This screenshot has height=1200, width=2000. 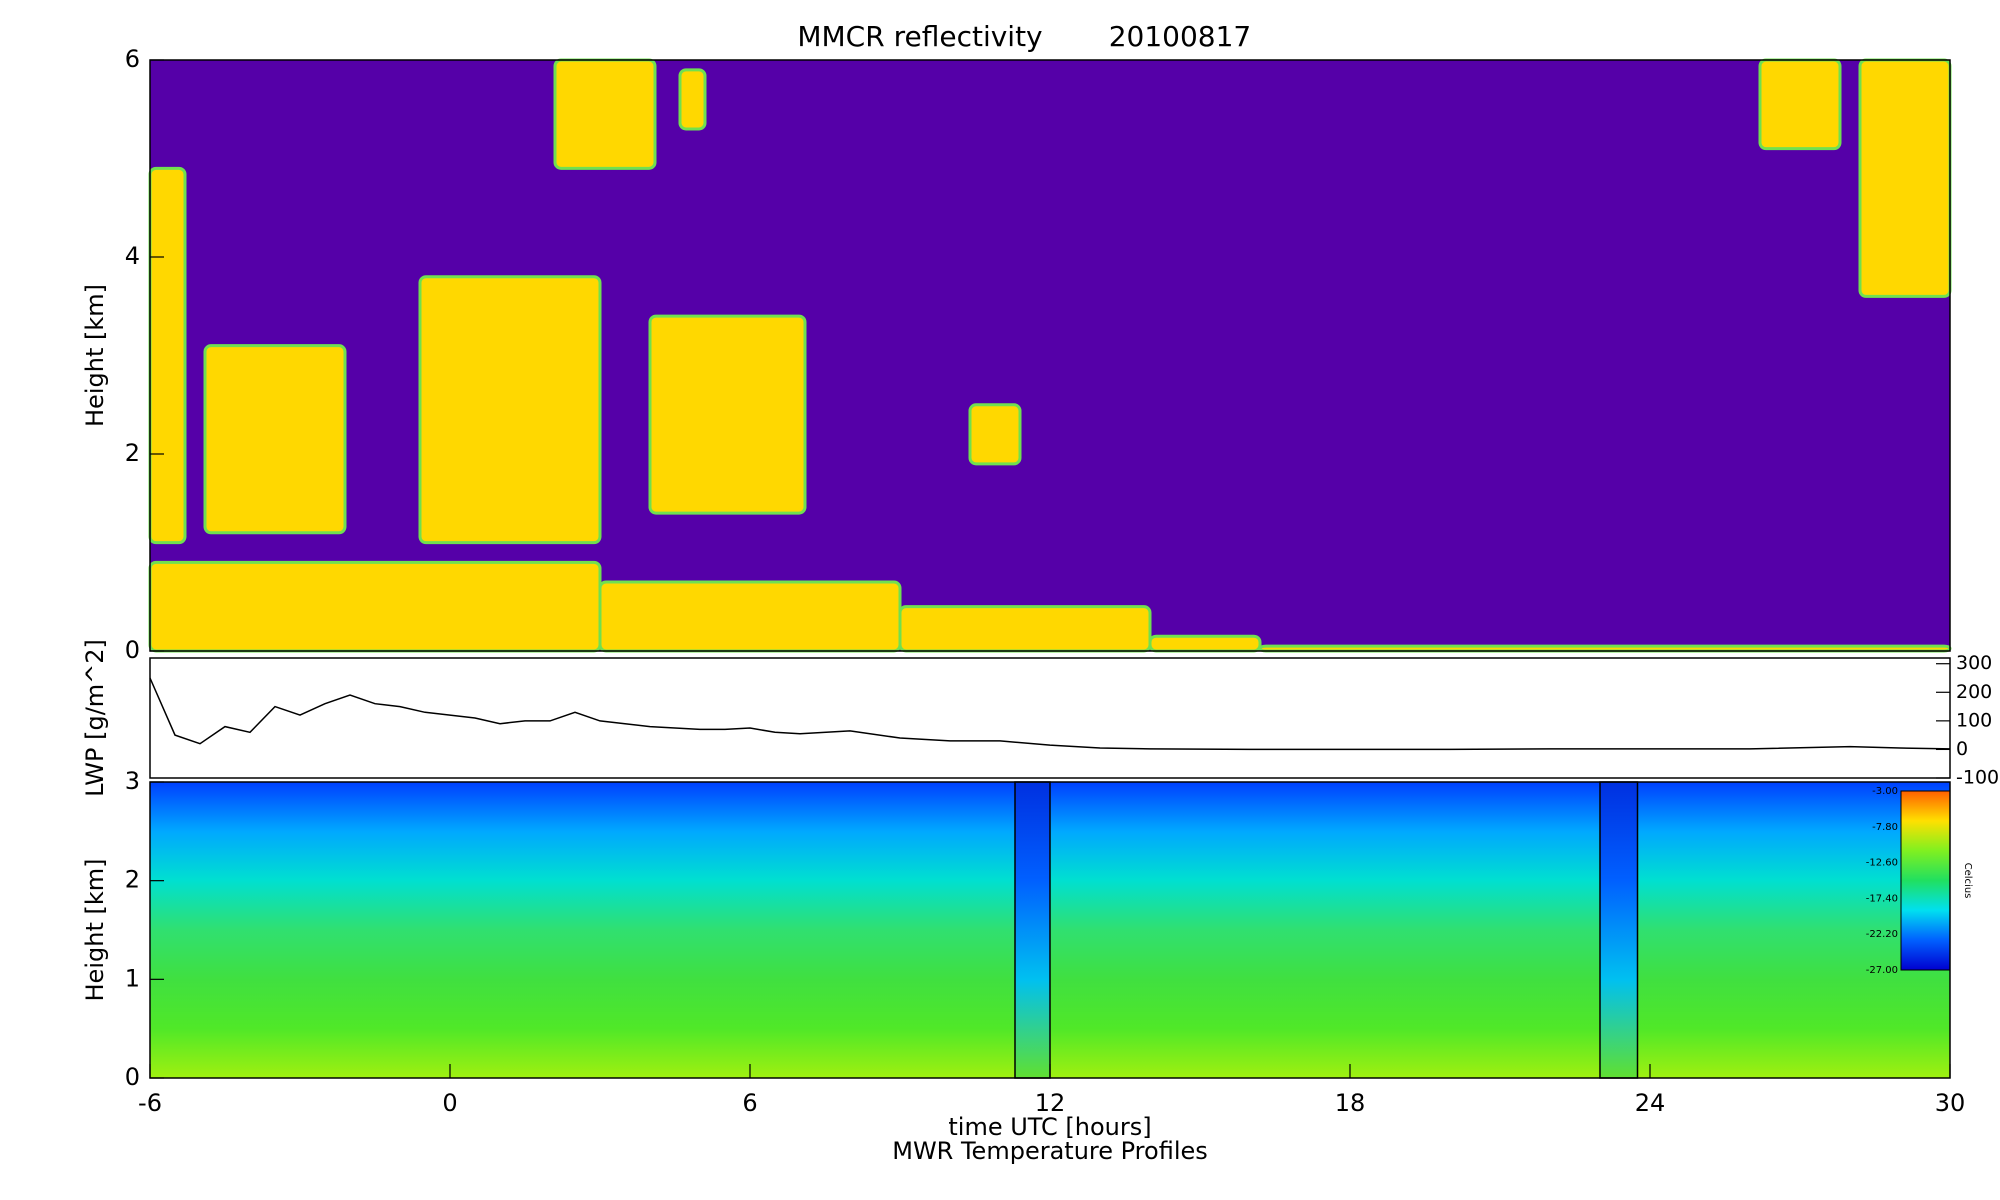 What do you see at coordinates (919, 36) in the screenshot?
I see `chart-title: MMCR reflectivity` at bounding box center [919, 36].